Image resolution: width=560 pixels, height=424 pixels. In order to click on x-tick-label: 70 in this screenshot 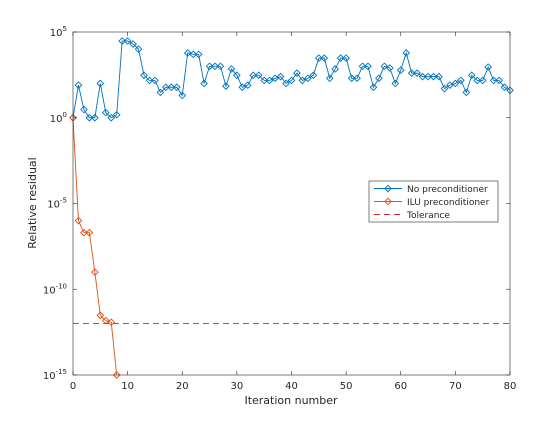, I will do `click(455, 386)`.